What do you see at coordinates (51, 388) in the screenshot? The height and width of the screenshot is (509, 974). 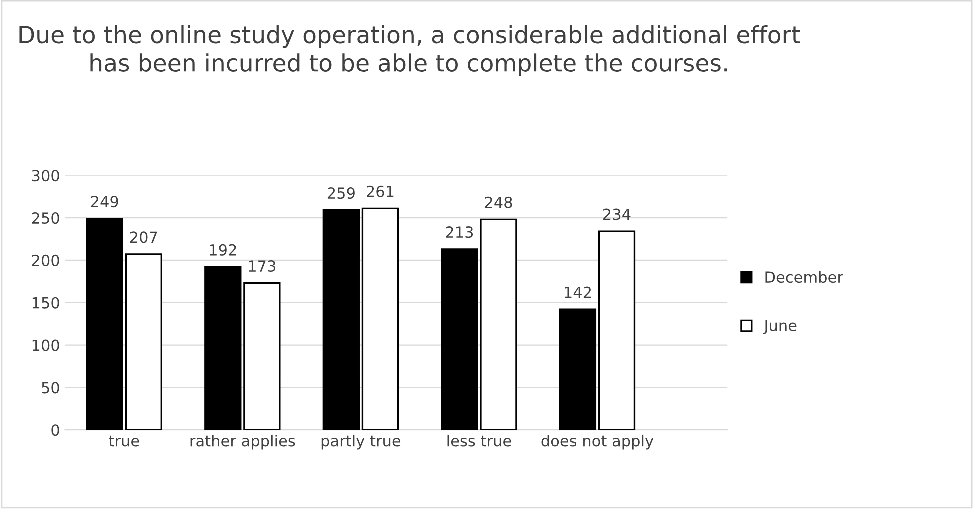 I see `y-tick-label: 50` at bounding box center [51, 388].